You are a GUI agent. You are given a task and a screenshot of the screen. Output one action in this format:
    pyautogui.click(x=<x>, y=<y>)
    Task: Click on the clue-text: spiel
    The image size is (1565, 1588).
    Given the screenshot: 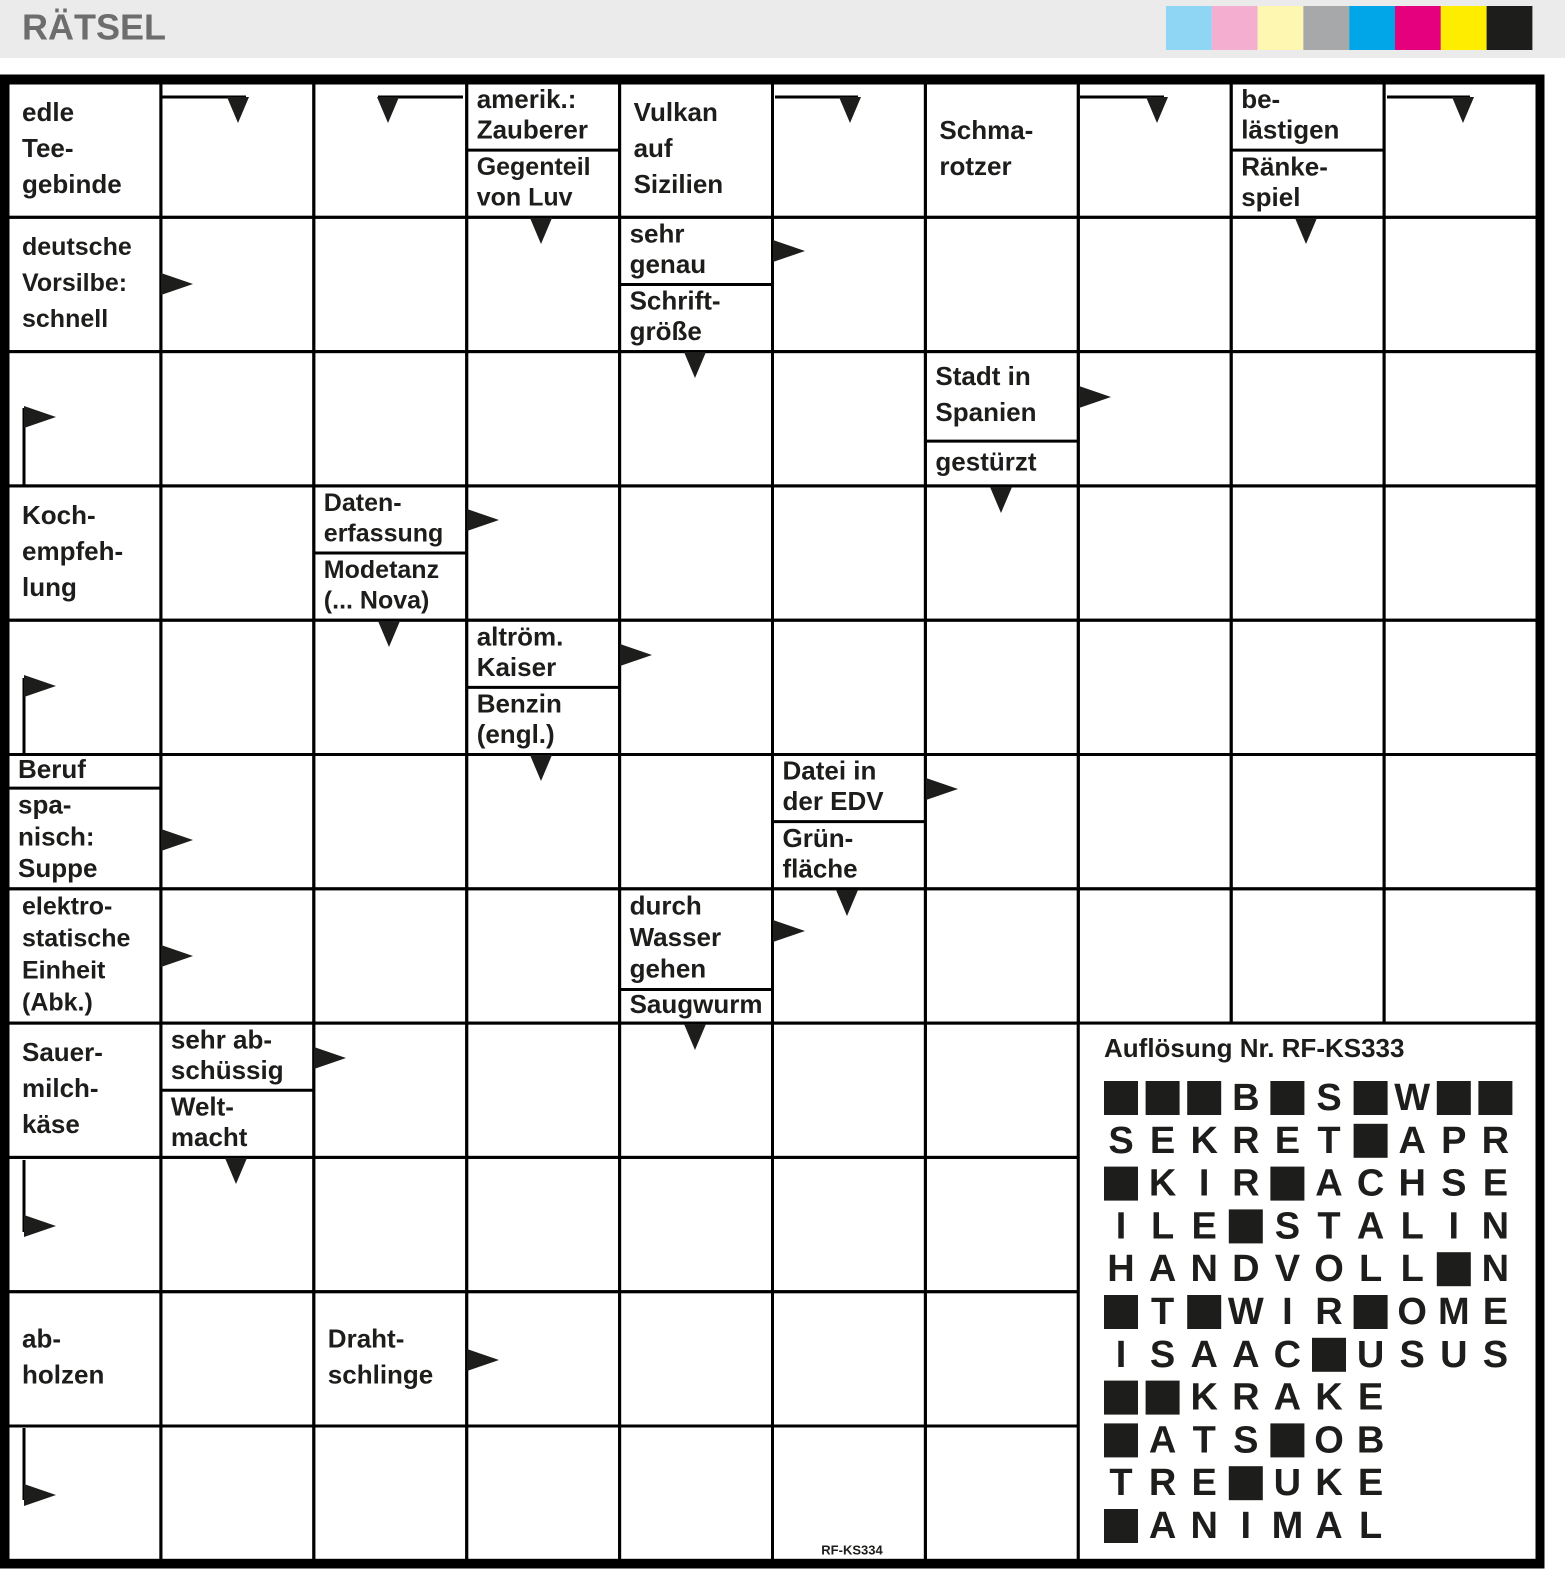 What is the action you would take?
    pyautogui.click(x=1270, y=197)
    